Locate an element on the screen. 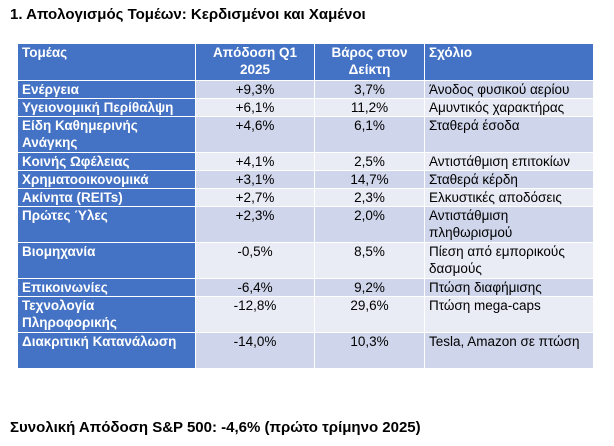  row-weight: 10,3% is located at coordinates (369, 350).